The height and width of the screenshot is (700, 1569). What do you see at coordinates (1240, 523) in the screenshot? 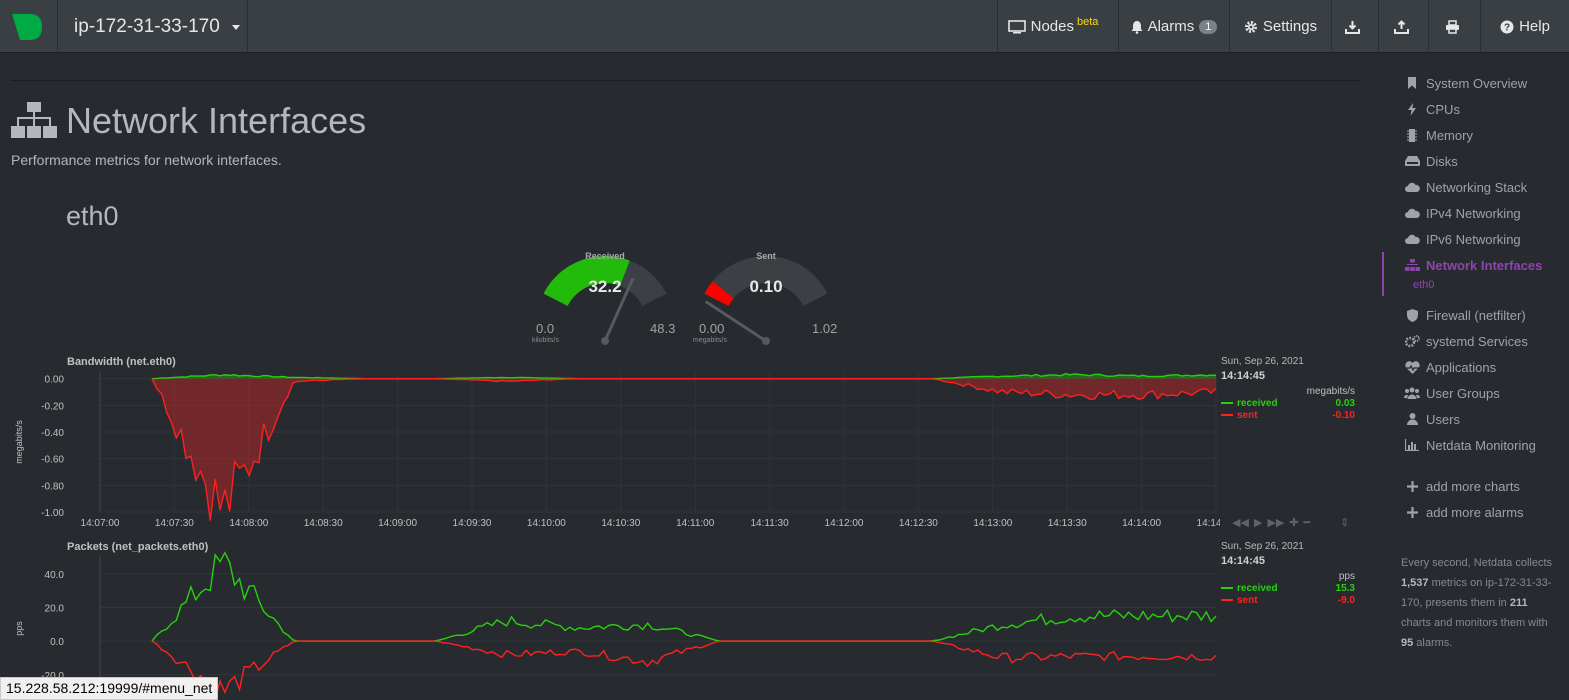
I see `pan-left-icon: ◀◀` at bounding box center [1240, 523].